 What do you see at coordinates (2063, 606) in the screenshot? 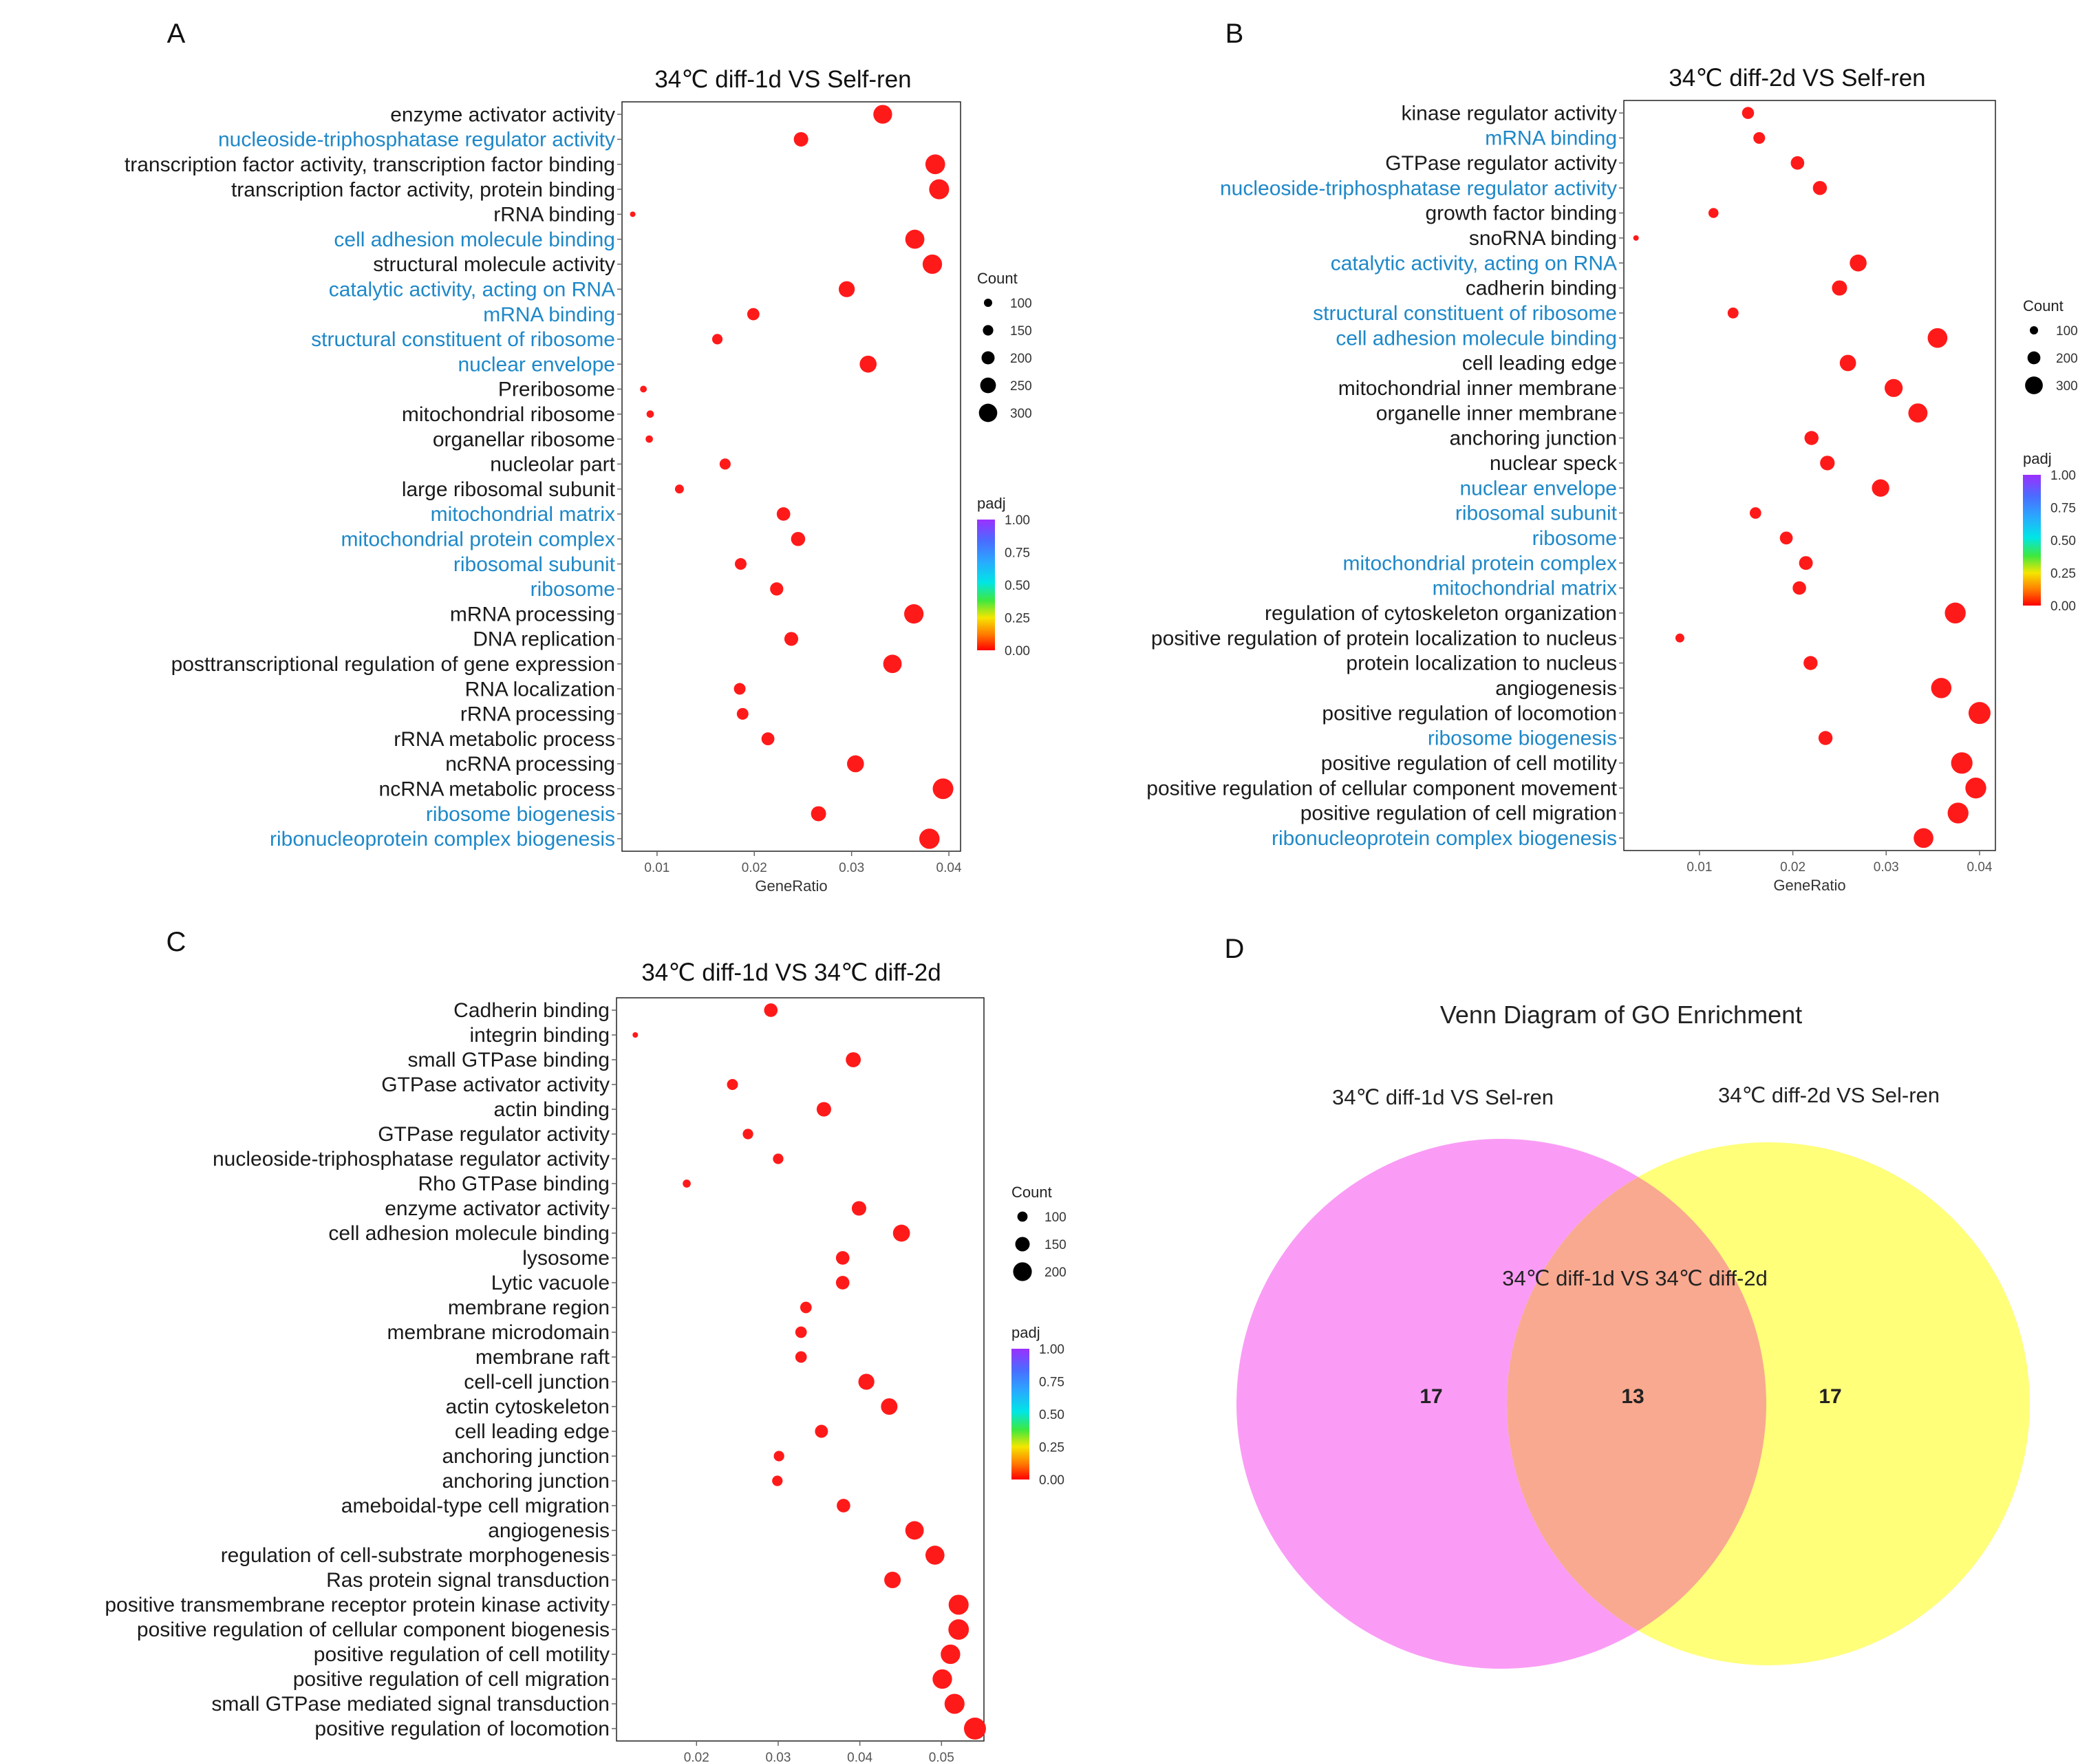
I see `padj-tick-label: 0.00` at bounding box center [2063, 606].